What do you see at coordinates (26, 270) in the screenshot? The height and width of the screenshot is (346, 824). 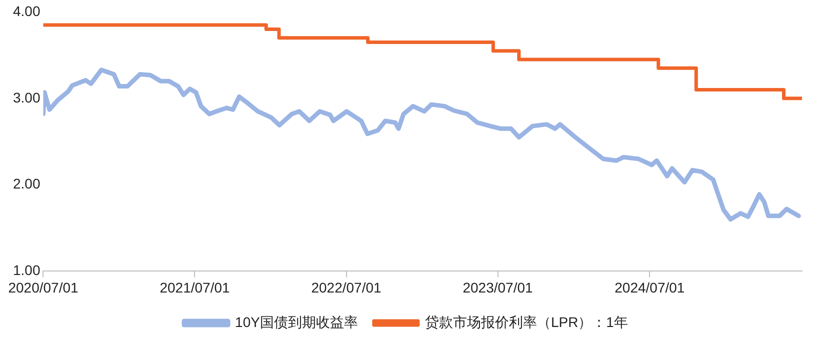 I see `y-tick-label: 1.00` at bounding box center [26, 270].